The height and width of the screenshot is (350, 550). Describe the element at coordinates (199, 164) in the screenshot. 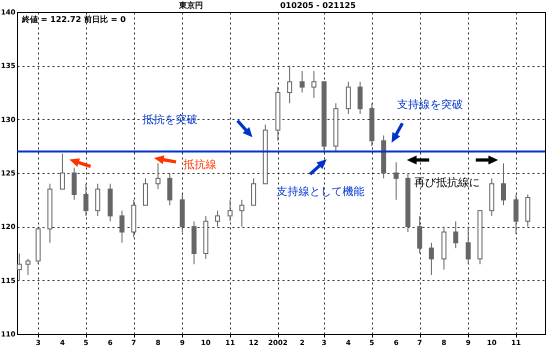

I see `annotation: 抵抗線` at that location.